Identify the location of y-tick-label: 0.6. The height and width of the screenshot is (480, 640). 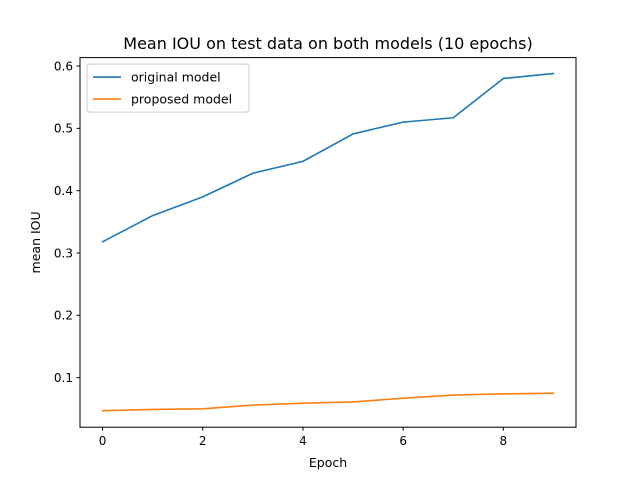
(63, 66).